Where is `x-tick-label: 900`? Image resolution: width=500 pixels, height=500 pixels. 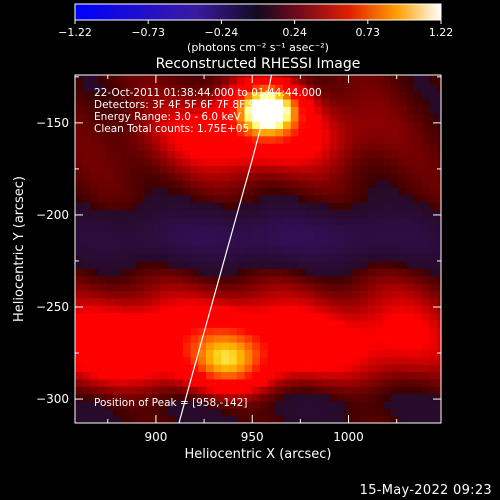 x-tick-label: 900 is located at coordinates (155, 437).